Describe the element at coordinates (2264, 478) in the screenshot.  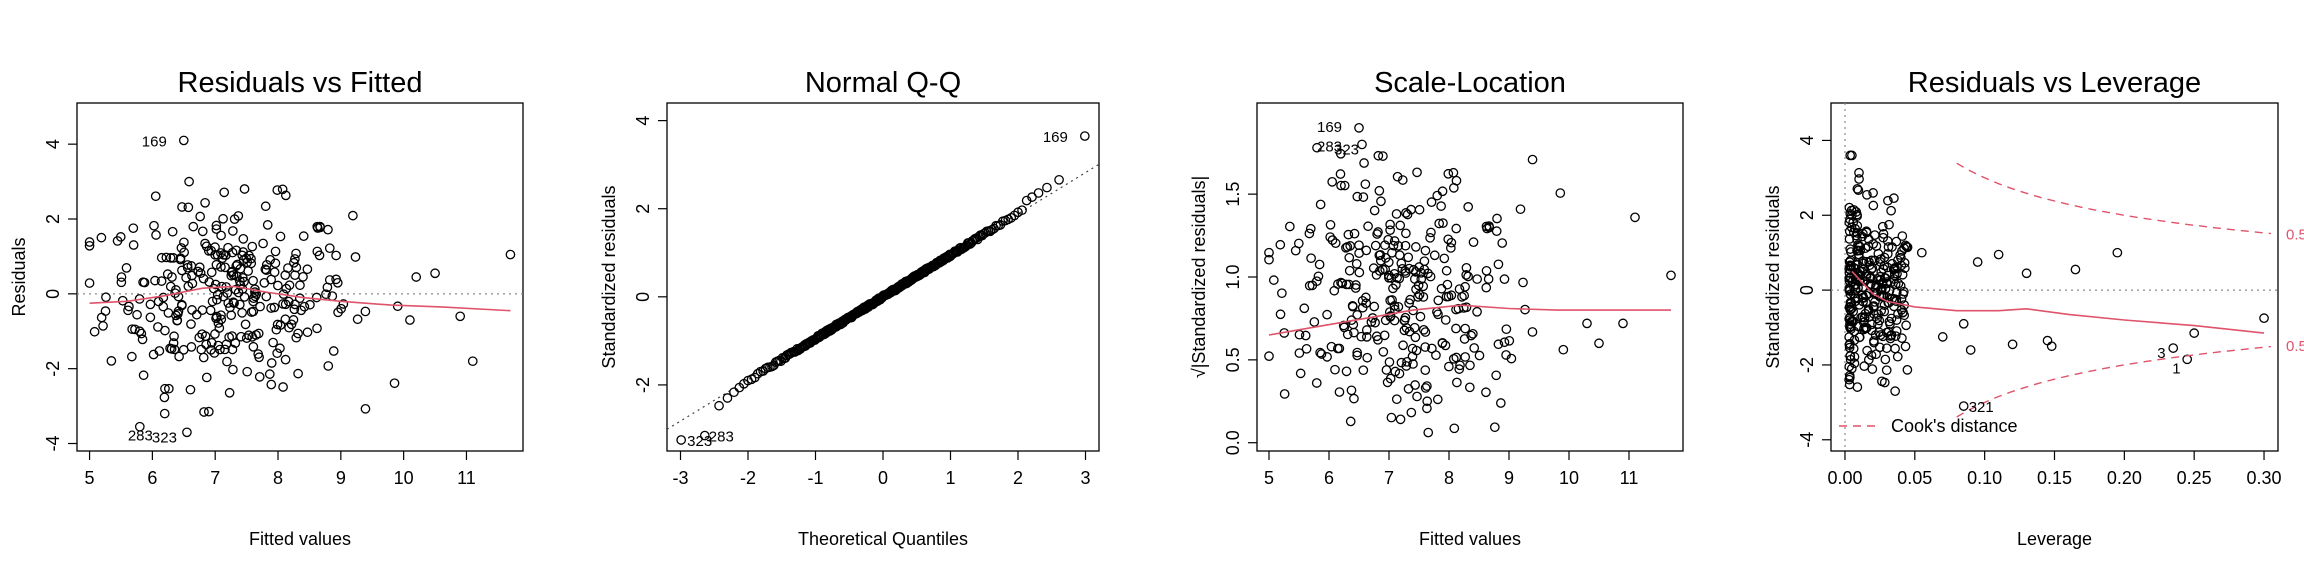
I see `x-tick-label: 0.30` at that location.